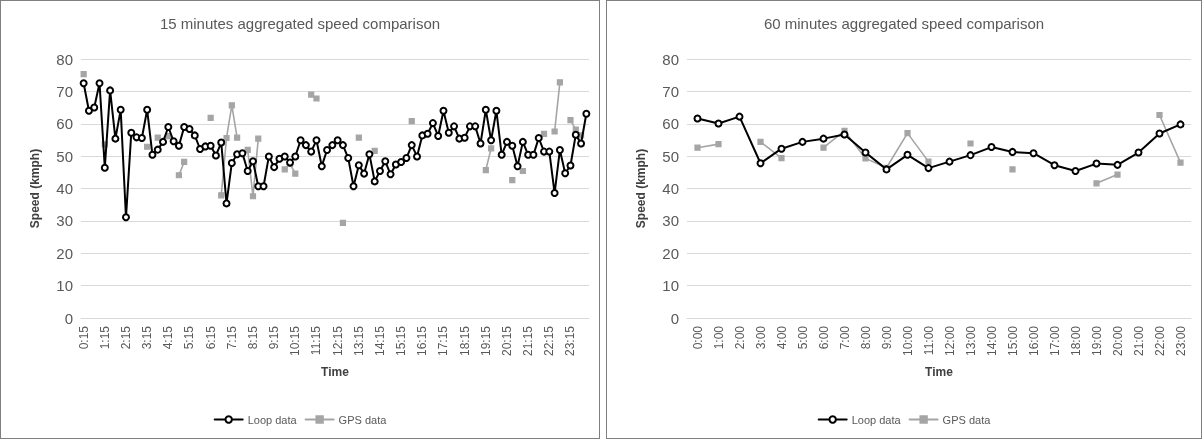 The image size is (1202, 441). I want to click on x-tick-label: 10:00, so click(907, 341).